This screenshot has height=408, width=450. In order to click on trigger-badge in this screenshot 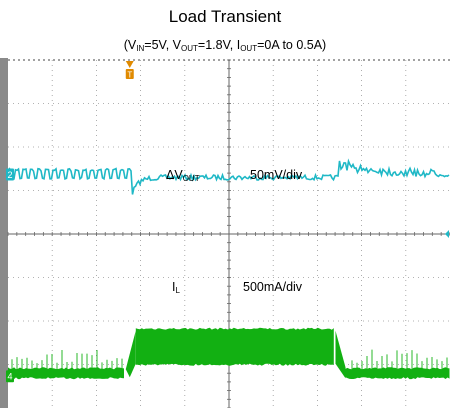, I will do `click(129, 74)`.